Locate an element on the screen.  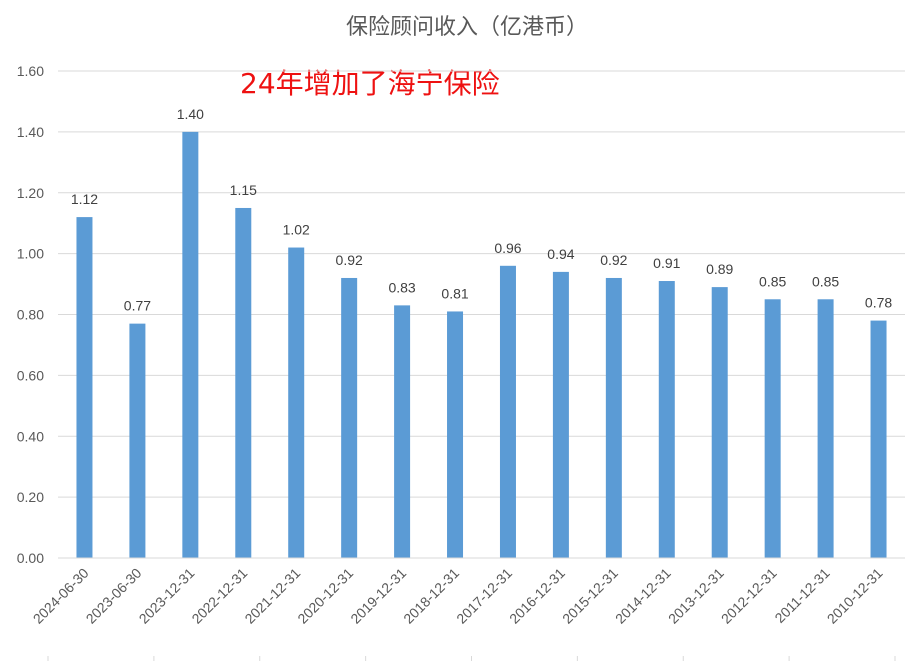
y-axis-ticks: 0.00 0.20 0.40 0.60 0.80 1.00 1.20 1.40 1.60 is located at coordinates (30, 314).